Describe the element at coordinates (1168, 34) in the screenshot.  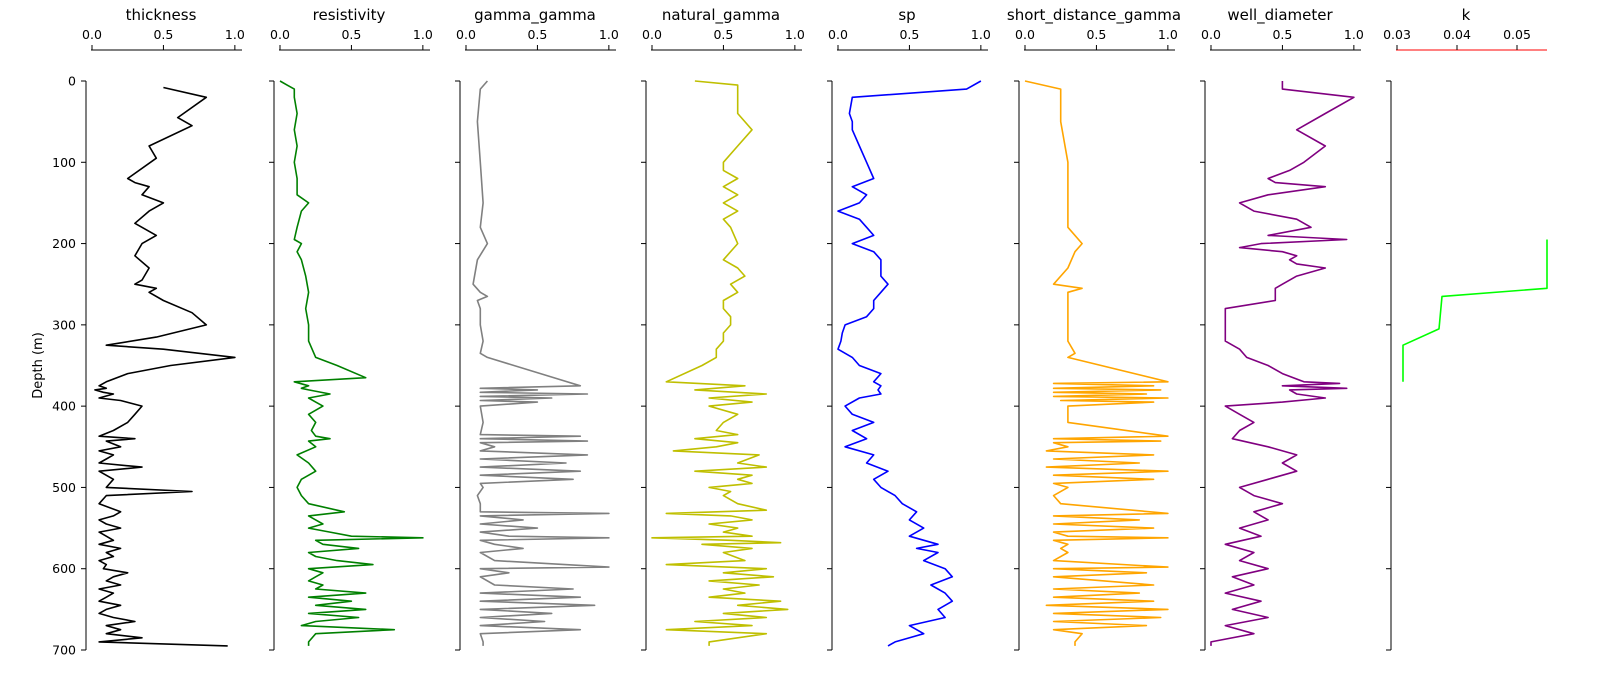
I see `x-tick-label-short_distance_gamma-2: 1.0` at that location.